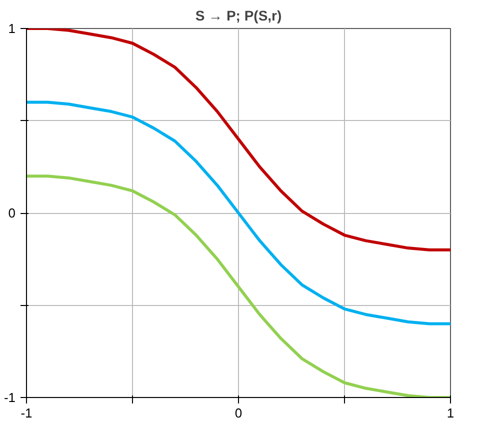  I want to click on y-tick-label: 0, so click(12, 213).